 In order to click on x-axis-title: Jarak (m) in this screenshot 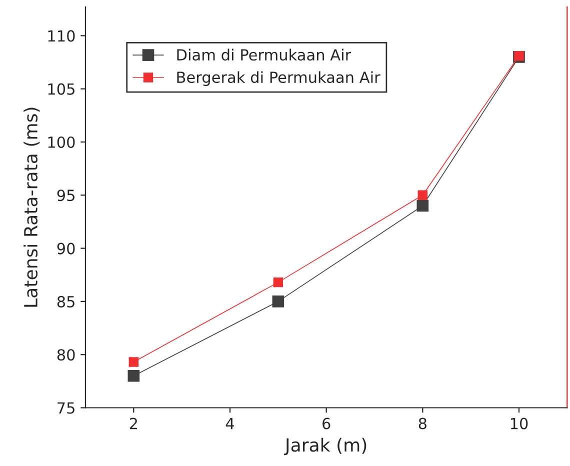, I will do `click(325, 447)`.